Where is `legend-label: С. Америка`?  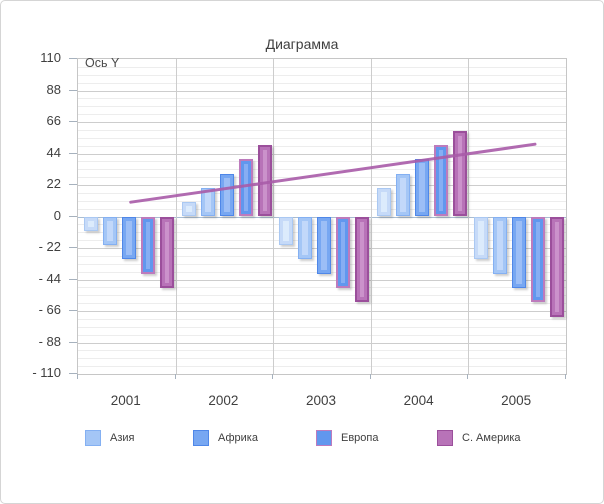 legend-label: С. Америка is located at coordinates (491, 438).